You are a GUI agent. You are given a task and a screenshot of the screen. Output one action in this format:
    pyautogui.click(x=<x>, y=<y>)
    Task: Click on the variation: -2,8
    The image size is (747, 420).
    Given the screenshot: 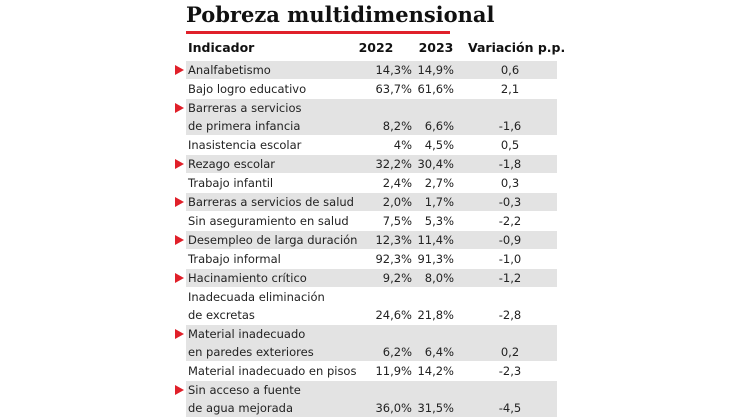 What is the action you would take?
    pyautogui.click(x=510, y=315)
    